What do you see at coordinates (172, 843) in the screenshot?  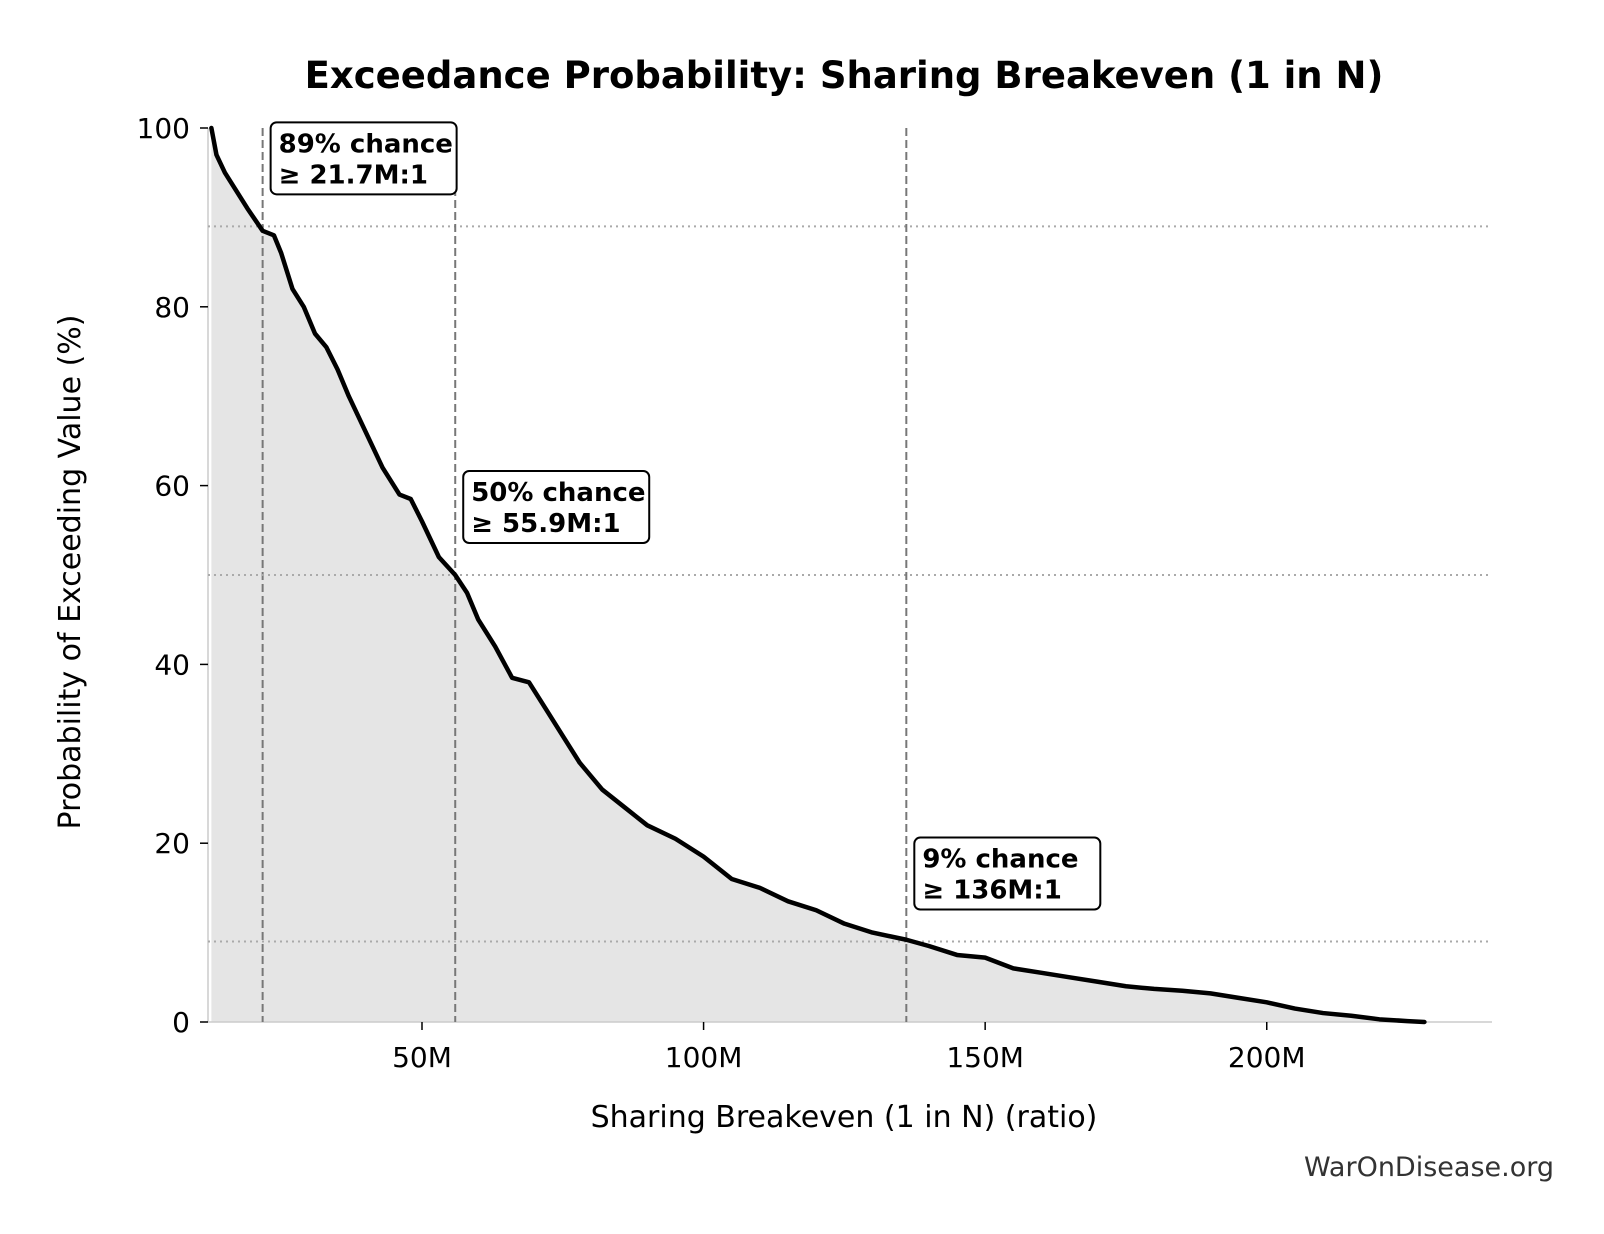 I see `y-tick-label: 20` at bounding box center [172, 843].